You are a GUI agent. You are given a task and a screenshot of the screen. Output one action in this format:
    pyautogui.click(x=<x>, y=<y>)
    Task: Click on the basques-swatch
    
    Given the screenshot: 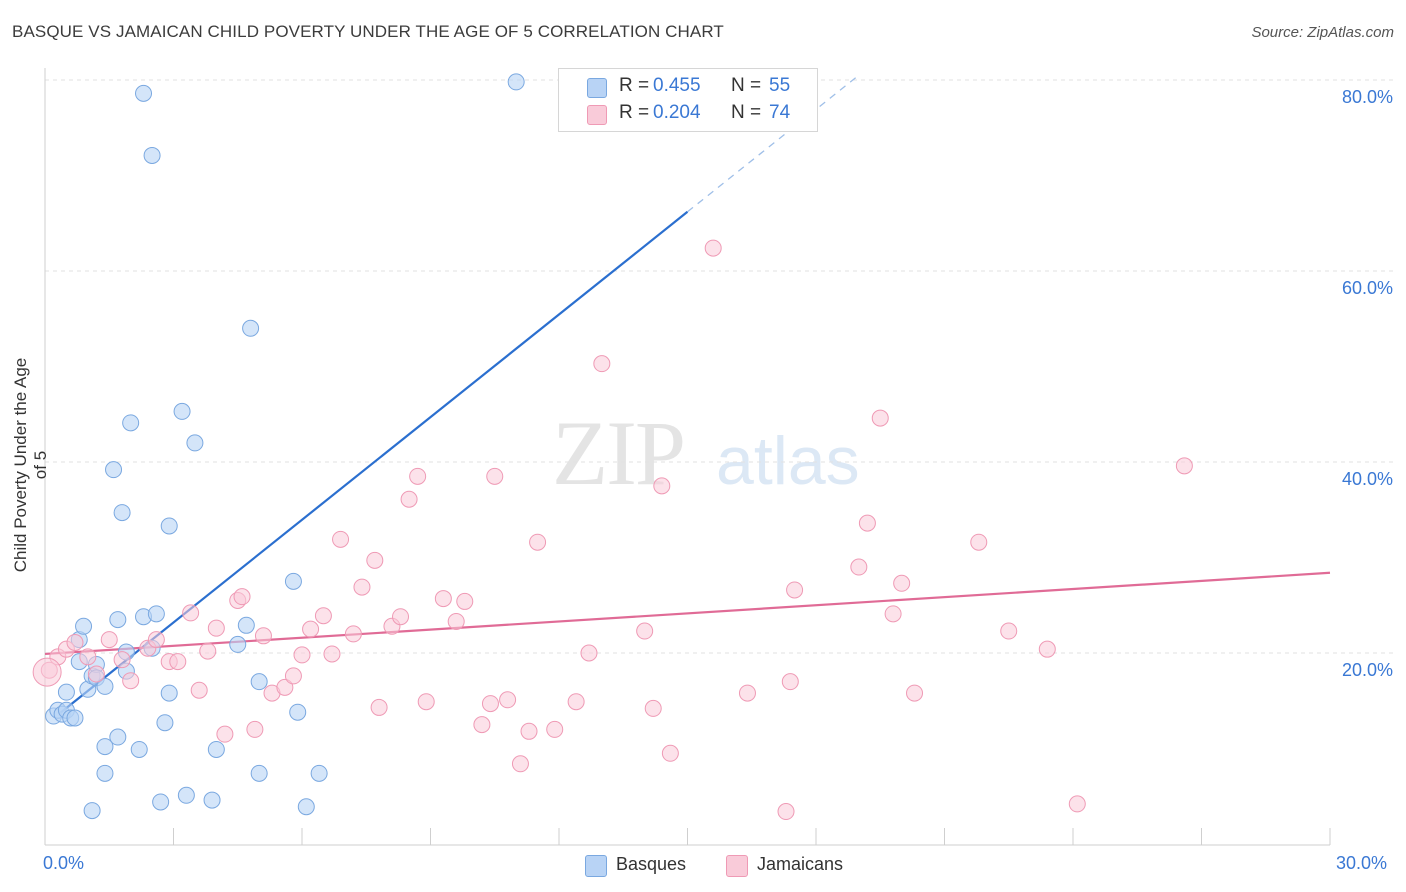 What is the action you would take?
    pyautogui.click(x=597, y=88)
    